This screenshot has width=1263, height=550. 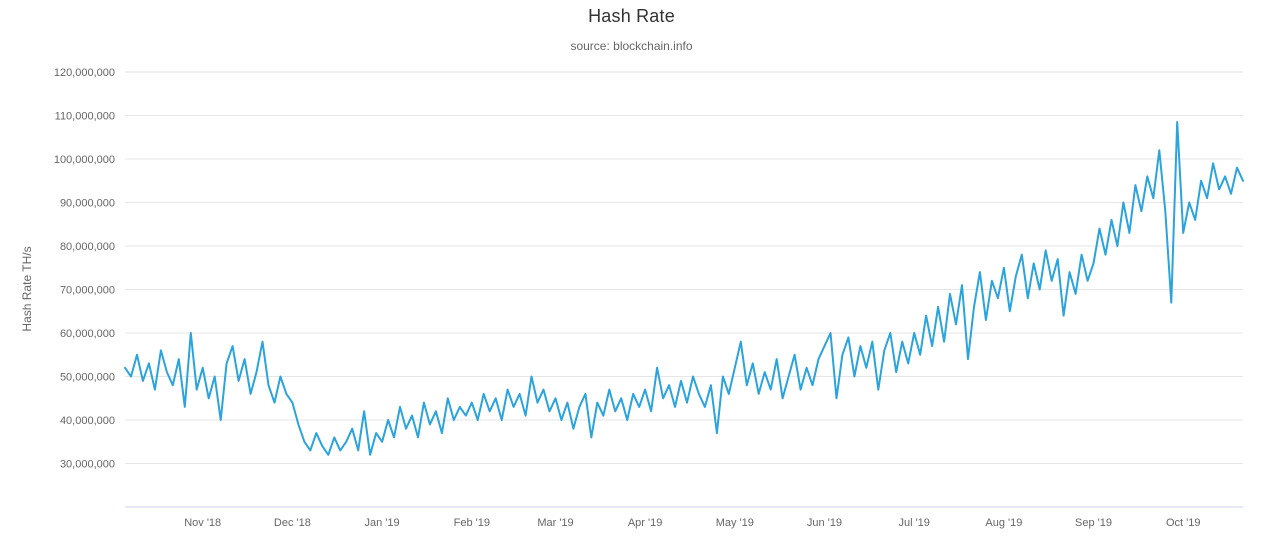 What do you see at coordinates (735, 523) in the screenshot?
I see `x-tick-label: May '19` at bounding box center [735, 523].